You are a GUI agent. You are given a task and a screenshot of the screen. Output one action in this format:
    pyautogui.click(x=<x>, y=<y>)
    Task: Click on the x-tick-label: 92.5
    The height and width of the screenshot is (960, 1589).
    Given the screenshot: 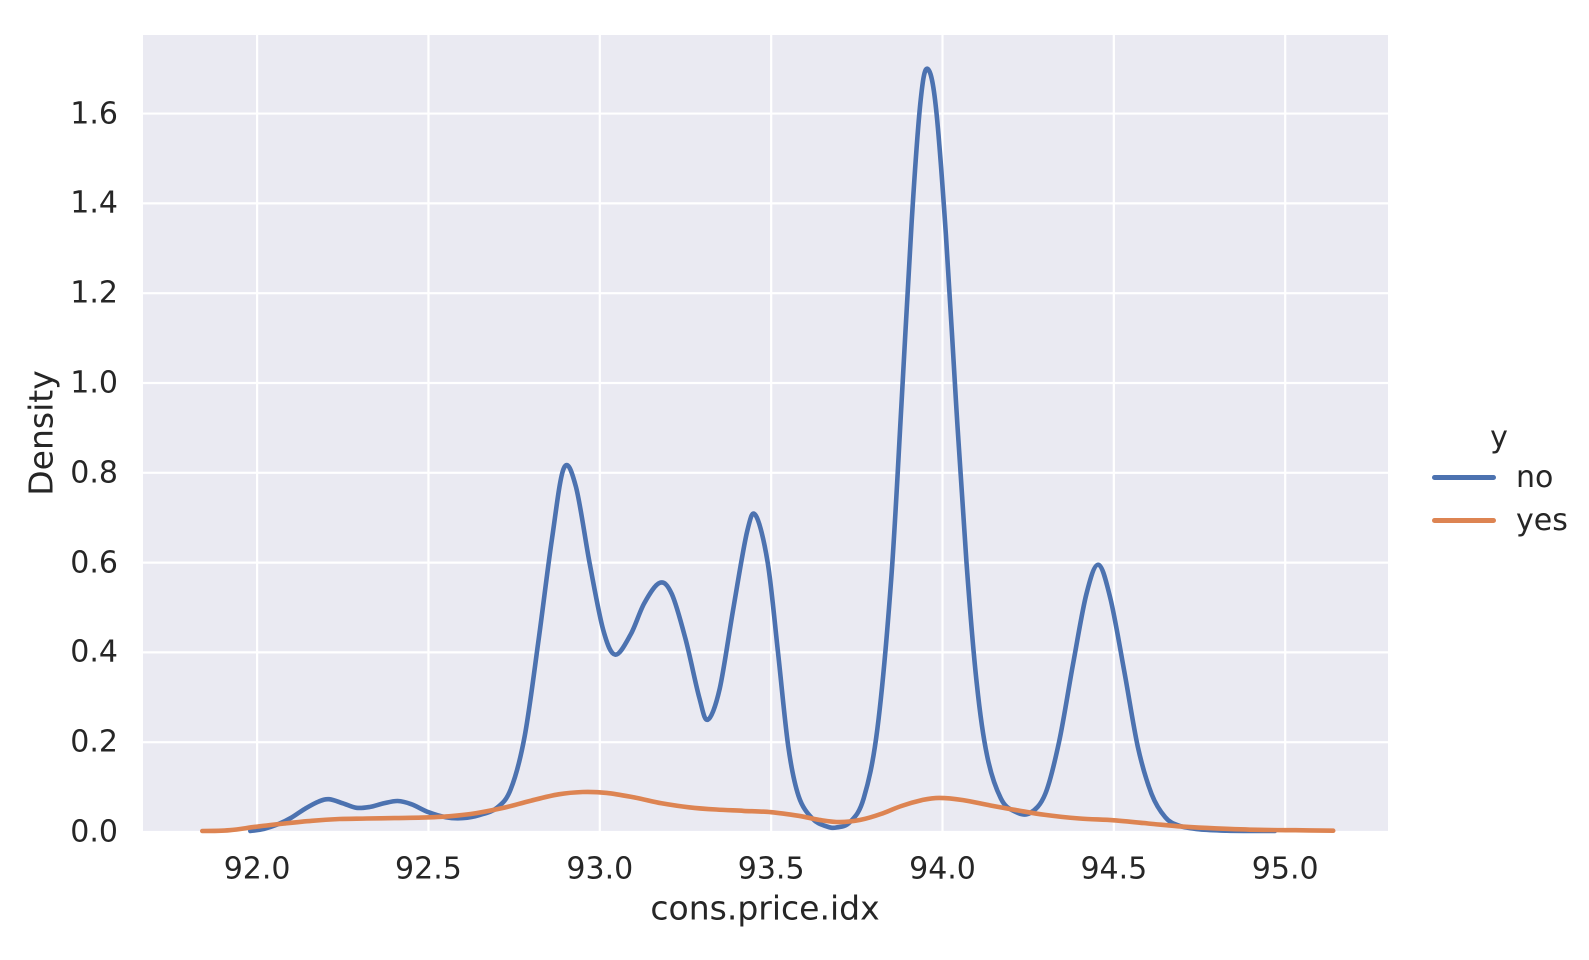 What is the action you would take?
    pyautogui.click(x=428, y=869)
    